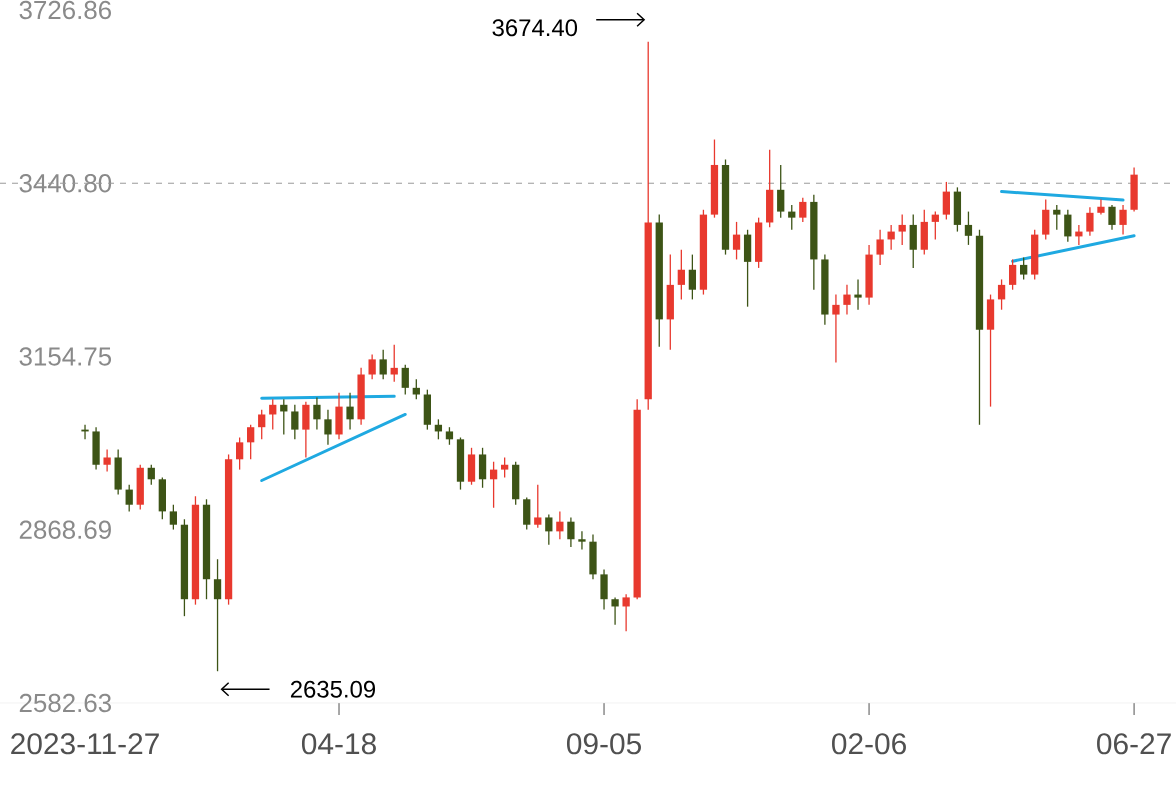 Image resolution: width=1176 pixels, height=786 pixels. Describe the element at coordinates (338, 744) in the screenshot. I see `x-tick-label: 04-18` at that location.